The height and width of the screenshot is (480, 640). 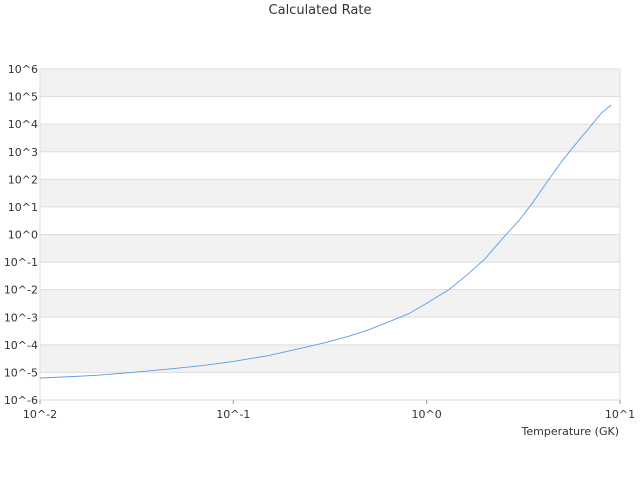 What do you see at coordinates (40, 414) in the screenshot?
I see `x-tick-label: 10^-2` at bounding box center [40, 414].